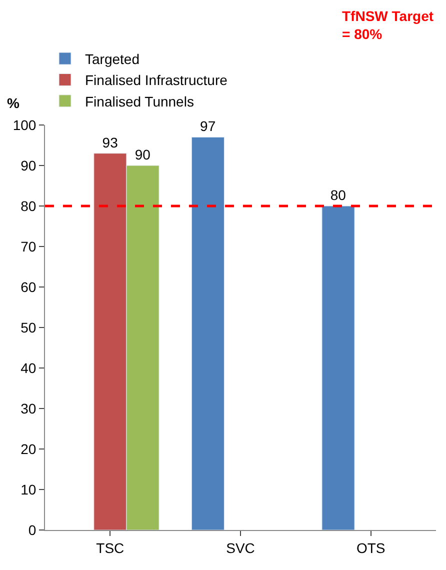 The image size is (446, 570). Describe the element at coordinates (28, 286) in the screenshot. I see `y-tick-label: 60` at that location.